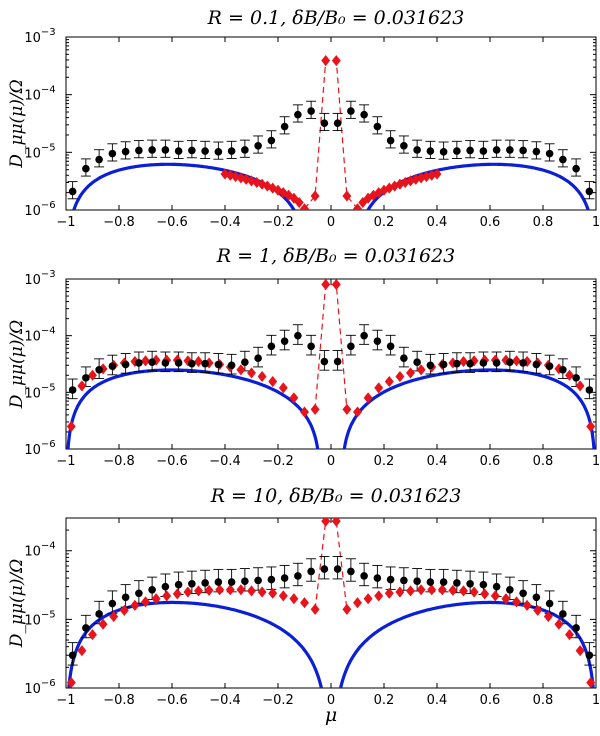  I want to click on x-tick-label: 0.6, so click(490, 700).